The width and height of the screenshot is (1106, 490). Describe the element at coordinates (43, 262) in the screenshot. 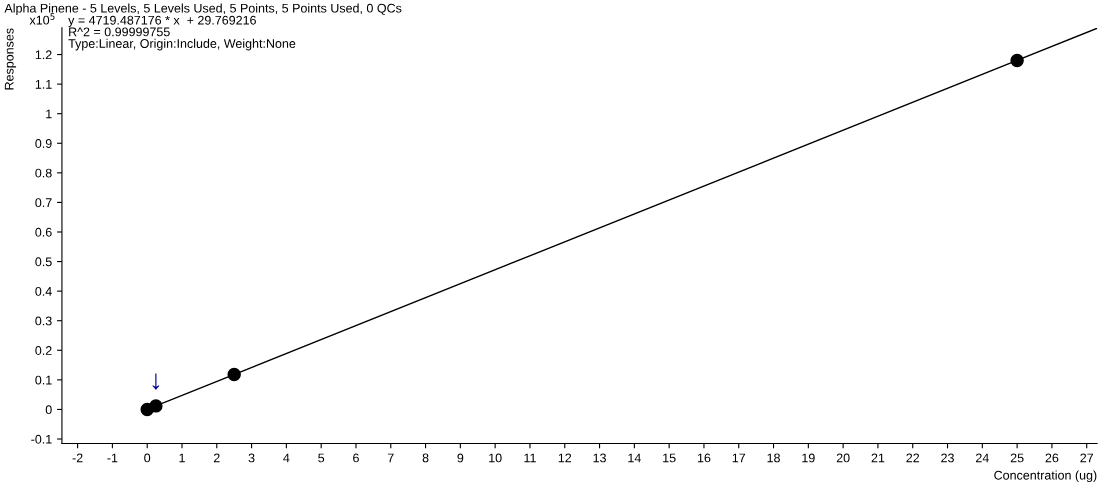

I see `y-tick-label: 0.5` at that location.